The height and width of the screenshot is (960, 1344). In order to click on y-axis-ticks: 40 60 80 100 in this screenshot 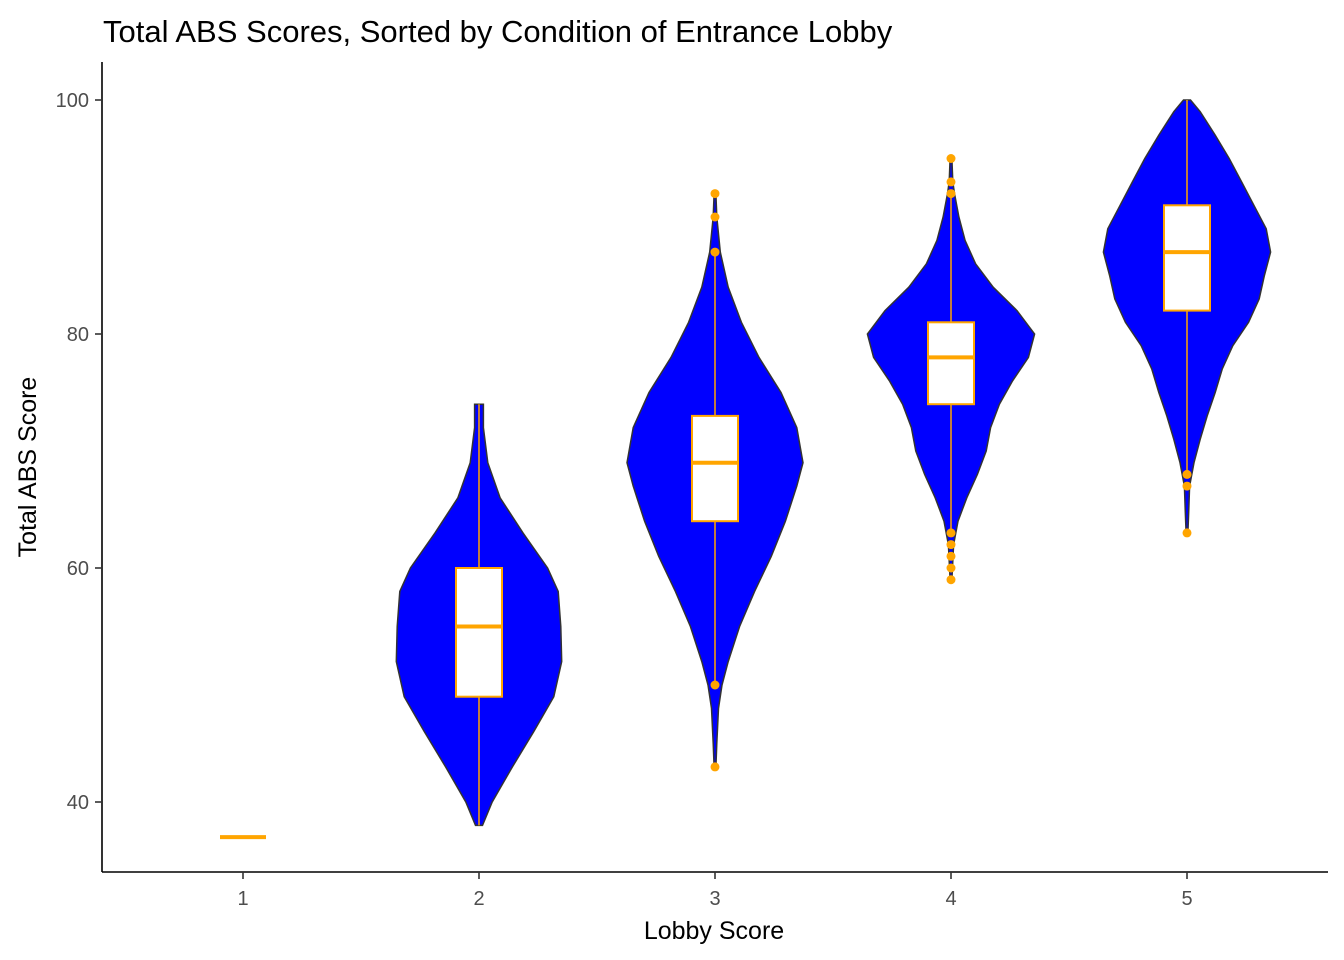, I will do `click(79, 452)`.